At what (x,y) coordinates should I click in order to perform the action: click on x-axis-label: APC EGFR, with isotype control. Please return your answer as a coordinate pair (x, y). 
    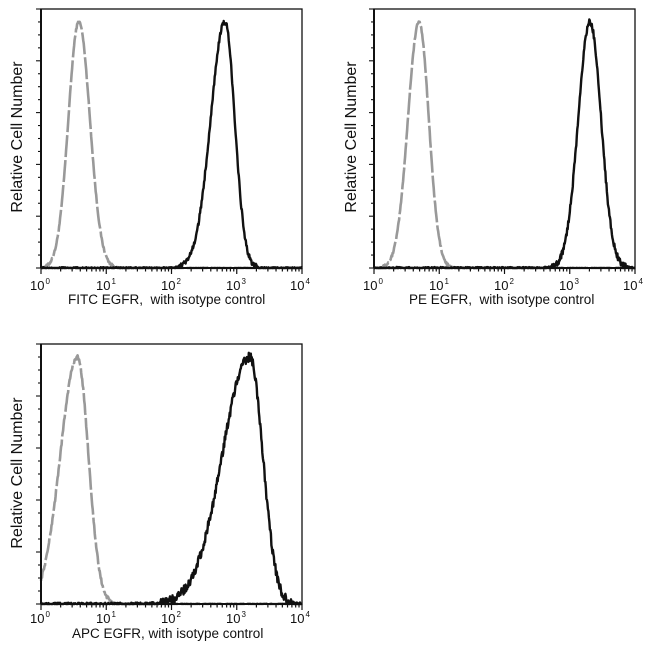
    Looking at the image, I should click on (168, 633).